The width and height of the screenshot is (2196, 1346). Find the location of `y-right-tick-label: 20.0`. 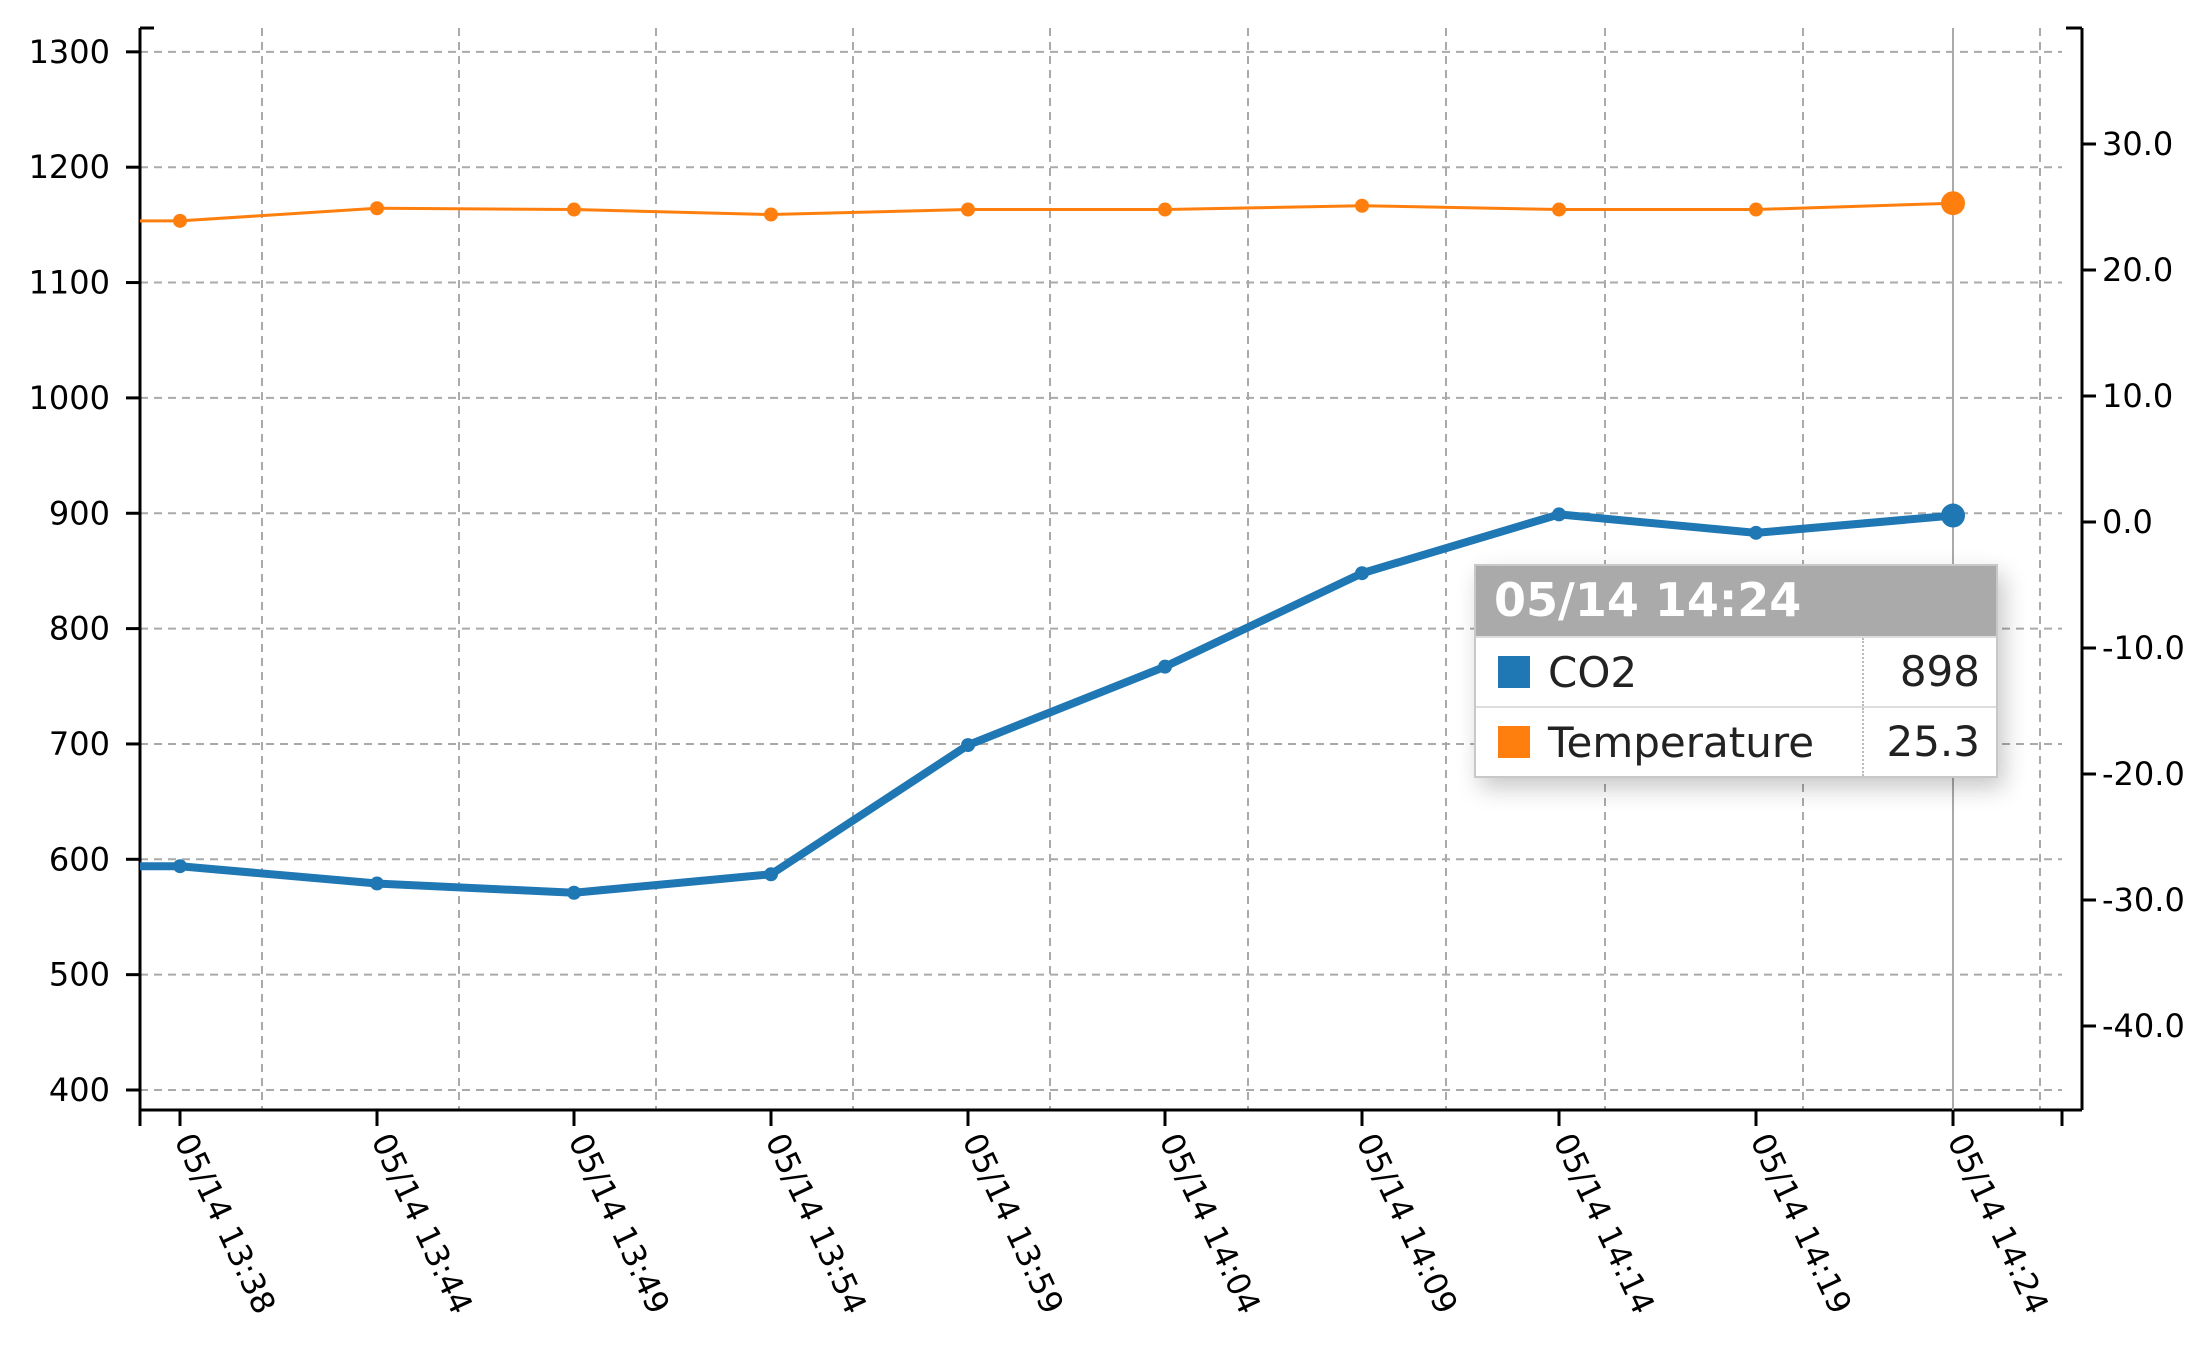

y-right-tick-label: 20.0 is located at coordinates (2137, 270).